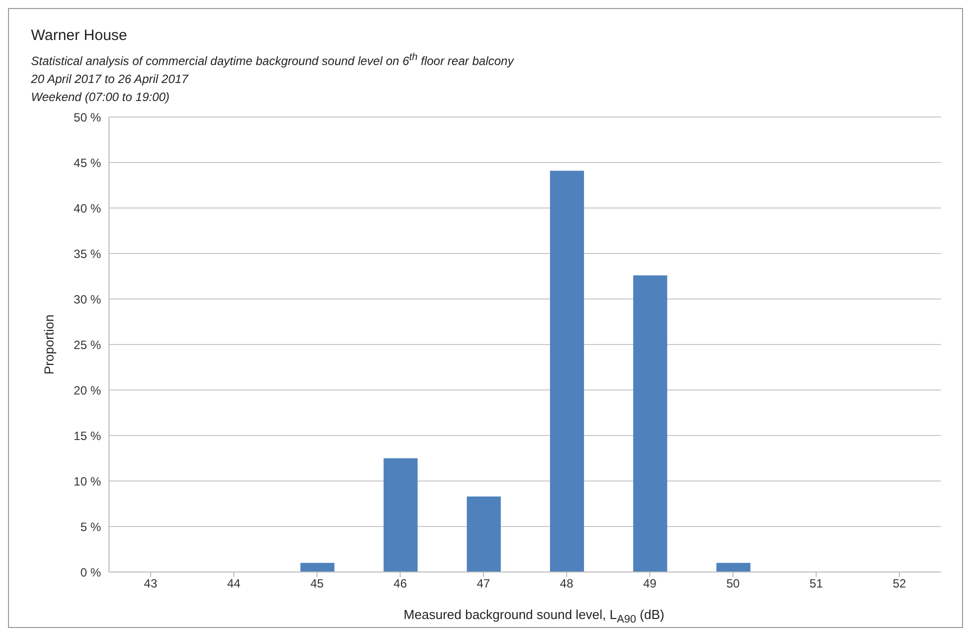 The height and width of the screenshot is (641, 975). What do you see at coordinates (272, 78) in the screenshot?
I see `text: Statistical analysis of commercial daytime background sound level on 6$^{th}$ floor rear balcony 20 April 2017 to 26 April 2017 Weekend (07:00 to 19:00)` at bounding box center [272, 78].